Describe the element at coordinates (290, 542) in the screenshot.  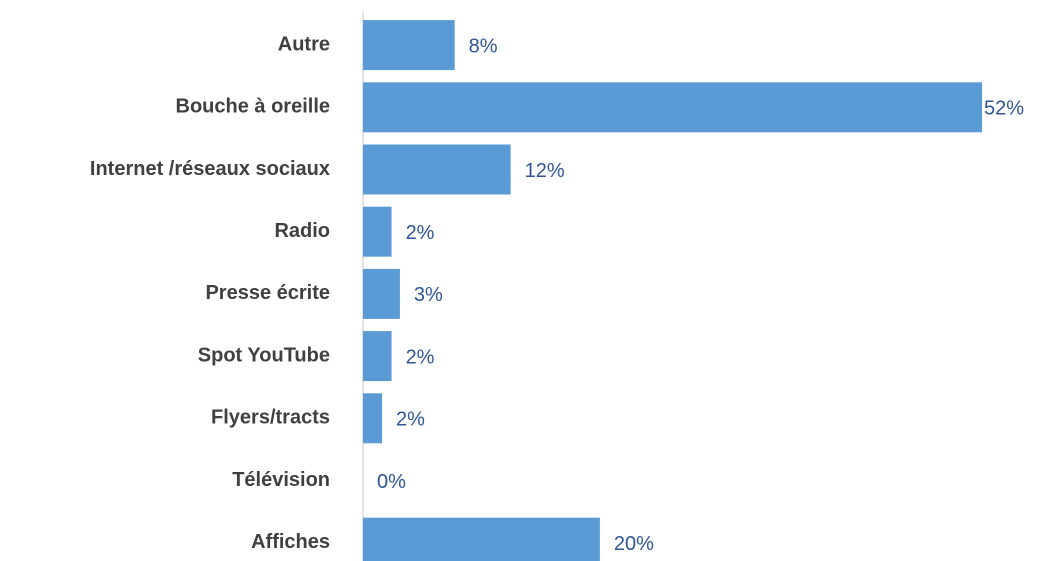
I see `category-label: Affiches` at that location.